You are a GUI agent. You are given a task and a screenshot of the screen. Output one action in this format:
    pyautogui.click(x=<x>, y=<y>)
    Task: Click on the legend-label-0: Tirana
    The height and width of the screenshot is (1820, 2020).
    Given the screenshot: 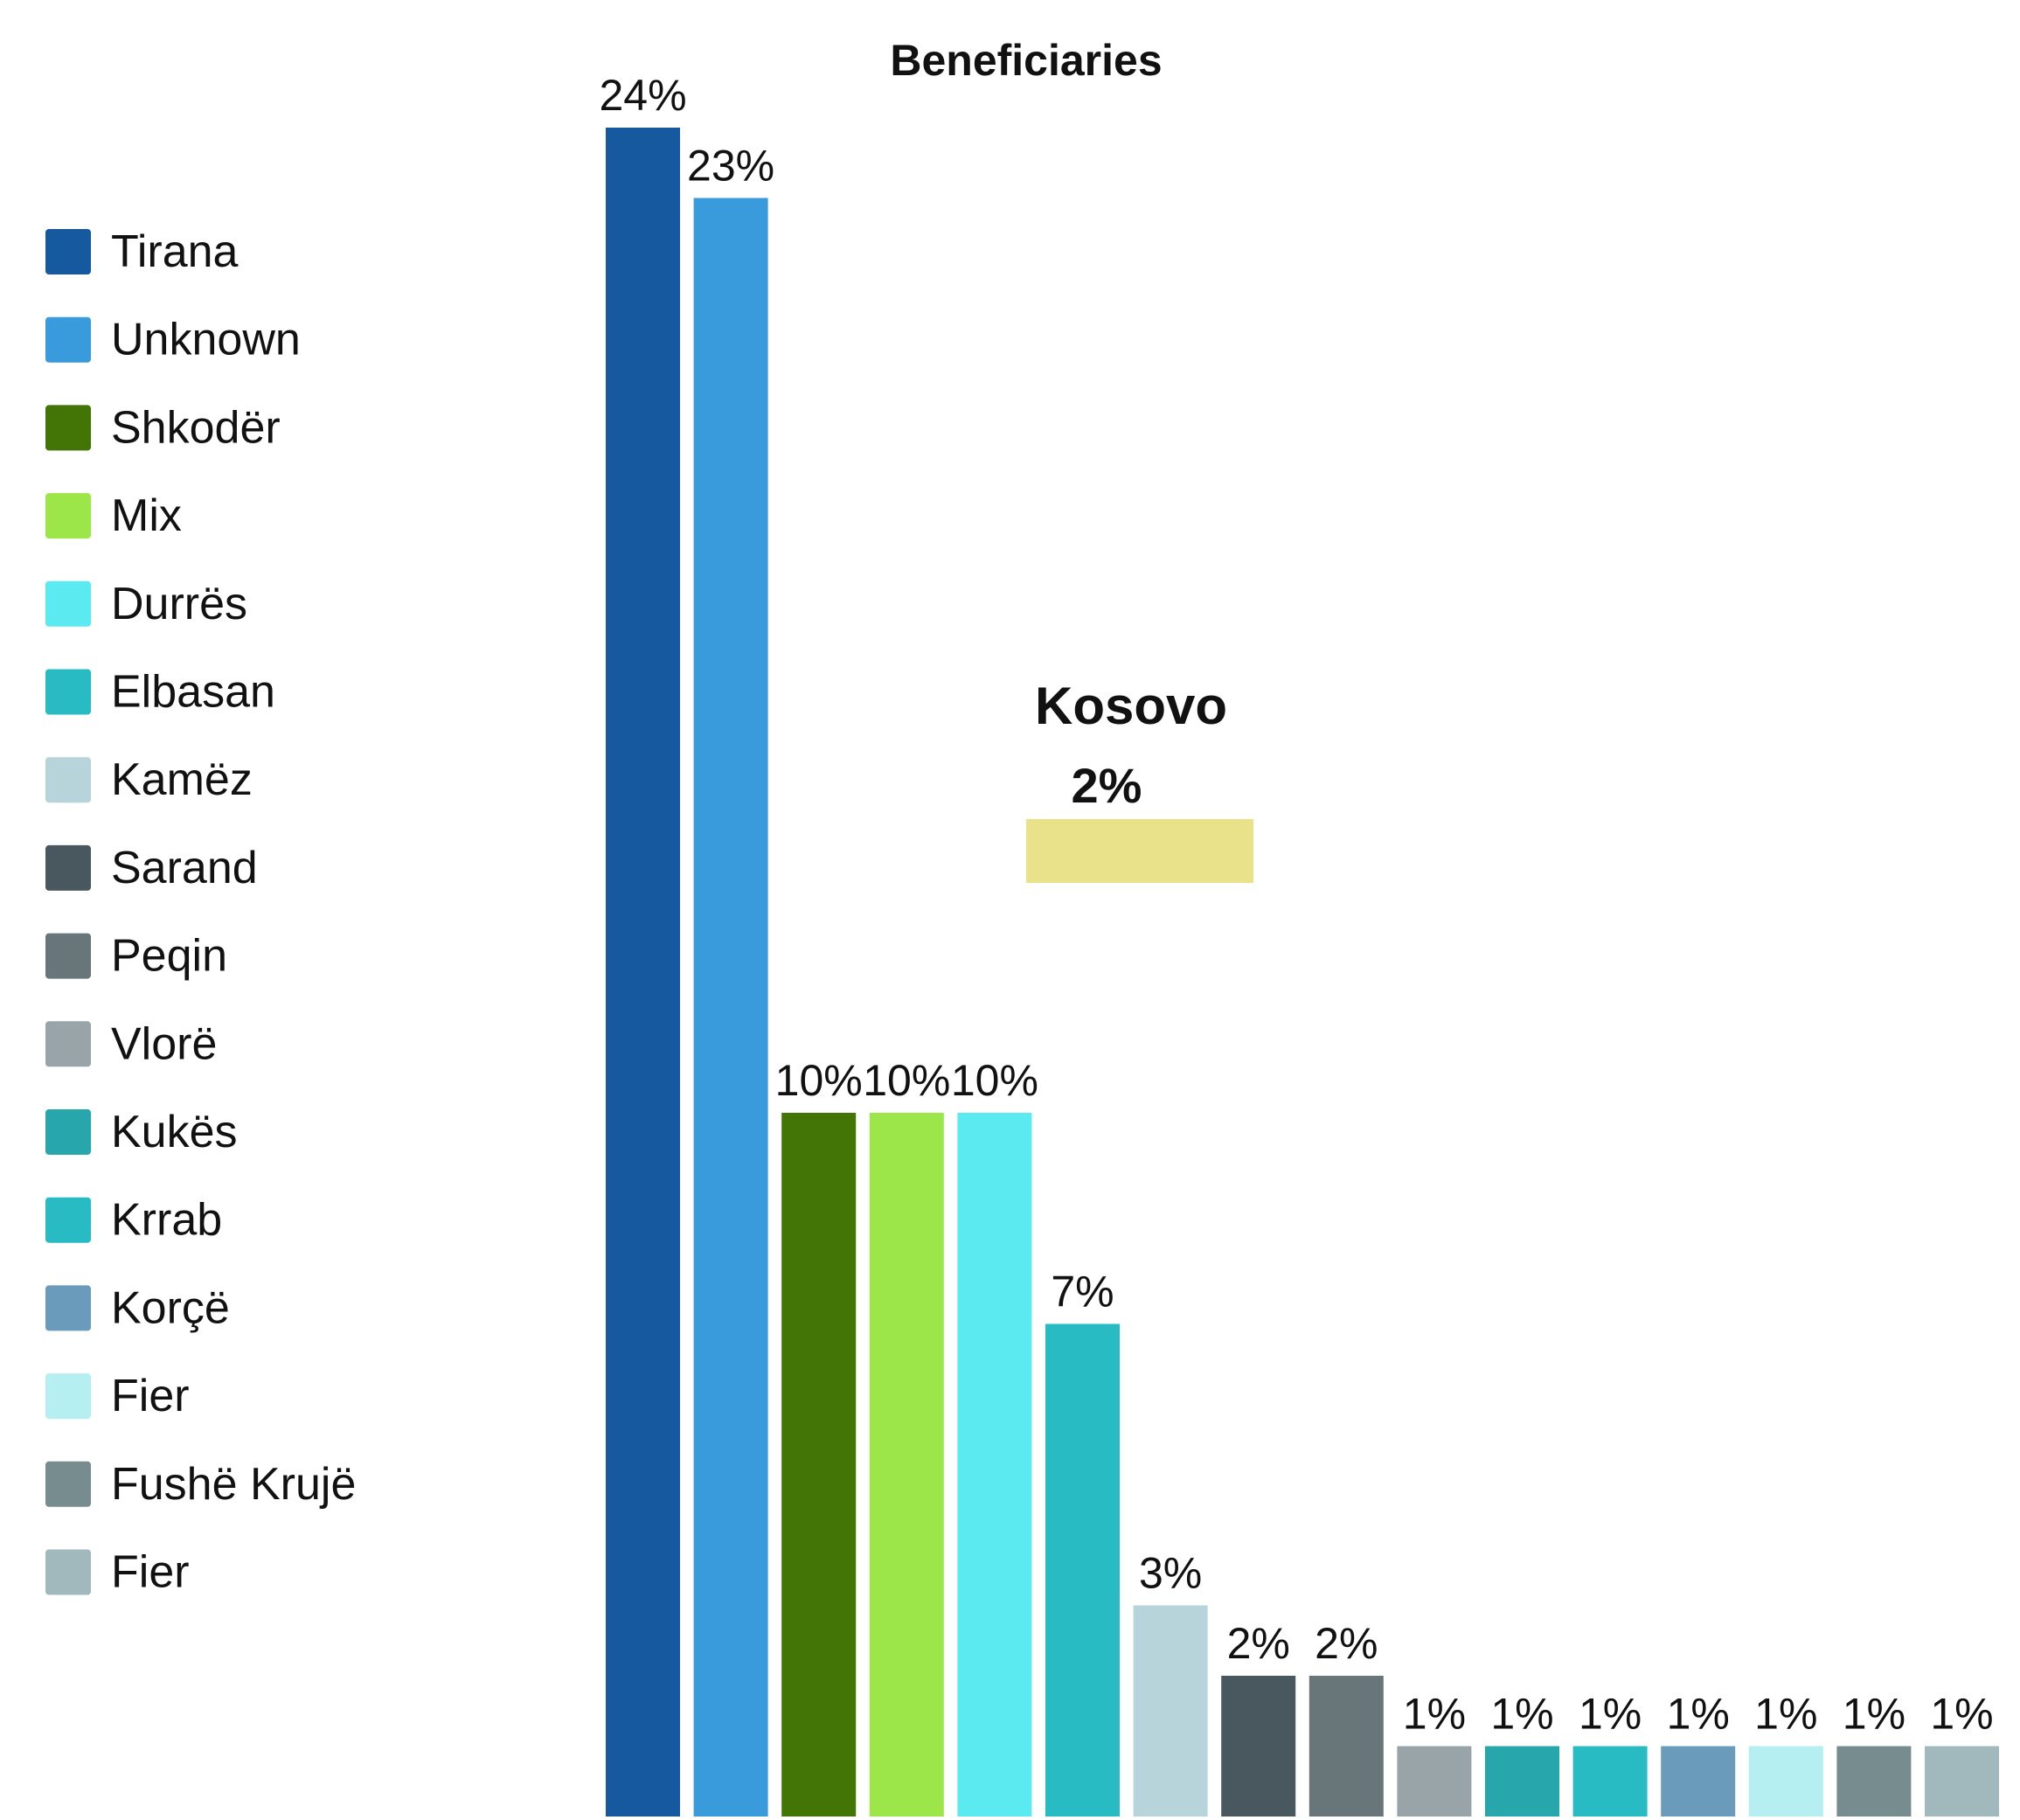 What is the action you would take?
    pyautogui.click(x=175, y=251)
    